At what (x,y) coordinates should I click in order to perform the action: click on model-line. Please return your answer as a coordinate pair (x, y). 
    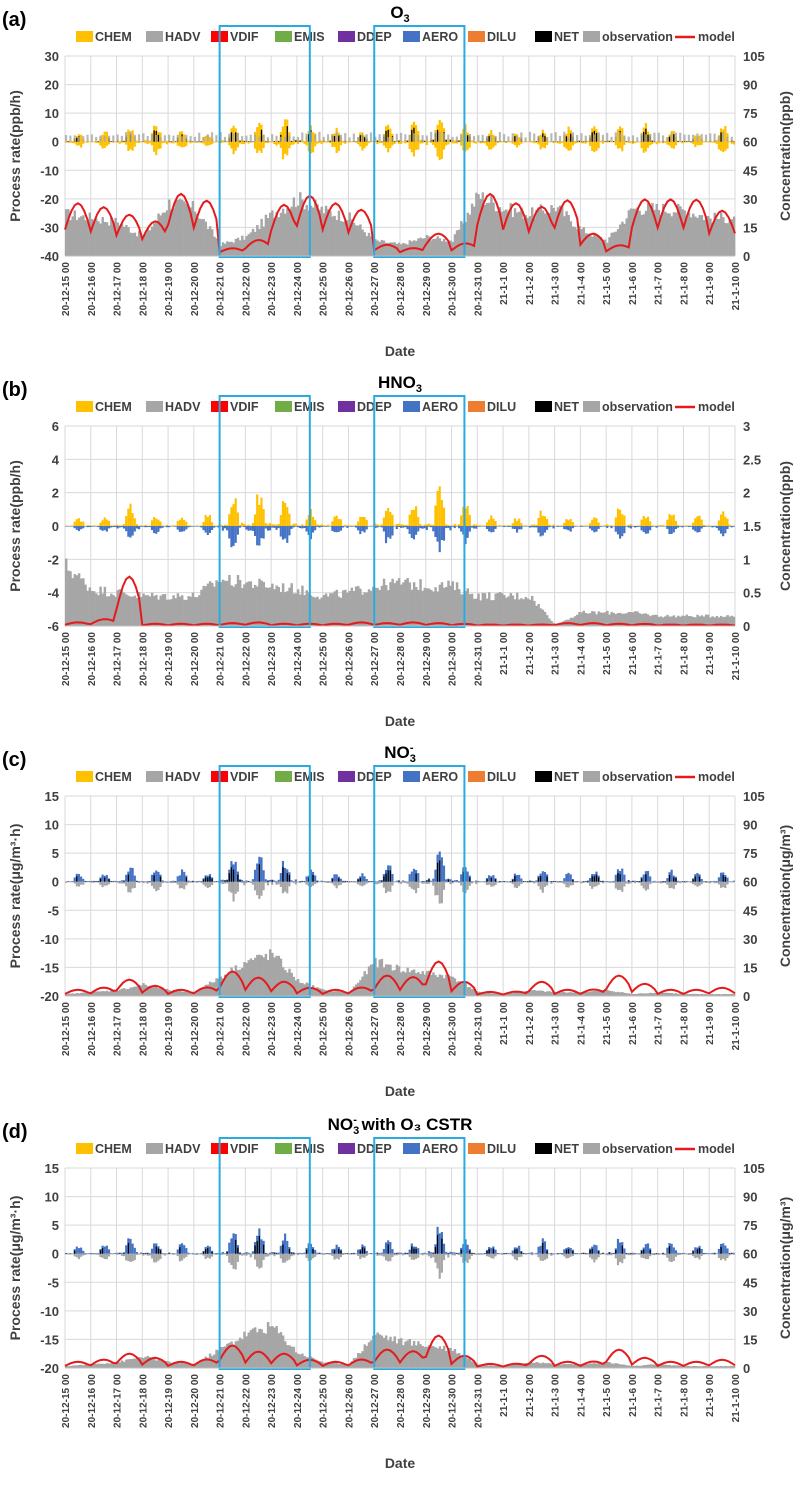
    Looking at the image, I should click on (400, 223).